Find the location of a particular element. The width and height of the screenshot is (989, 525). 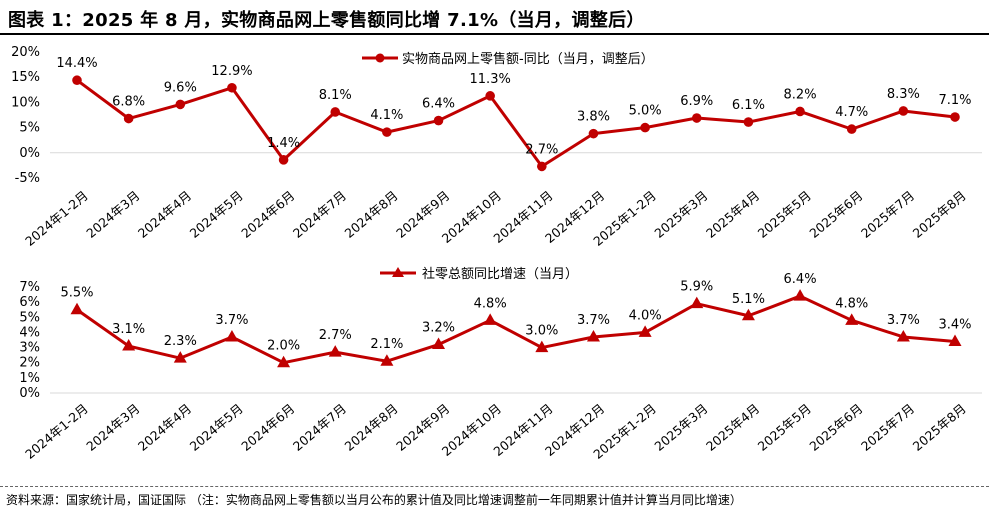

x-tick-label: 2024年4月 is located at coordinates (164, 214).